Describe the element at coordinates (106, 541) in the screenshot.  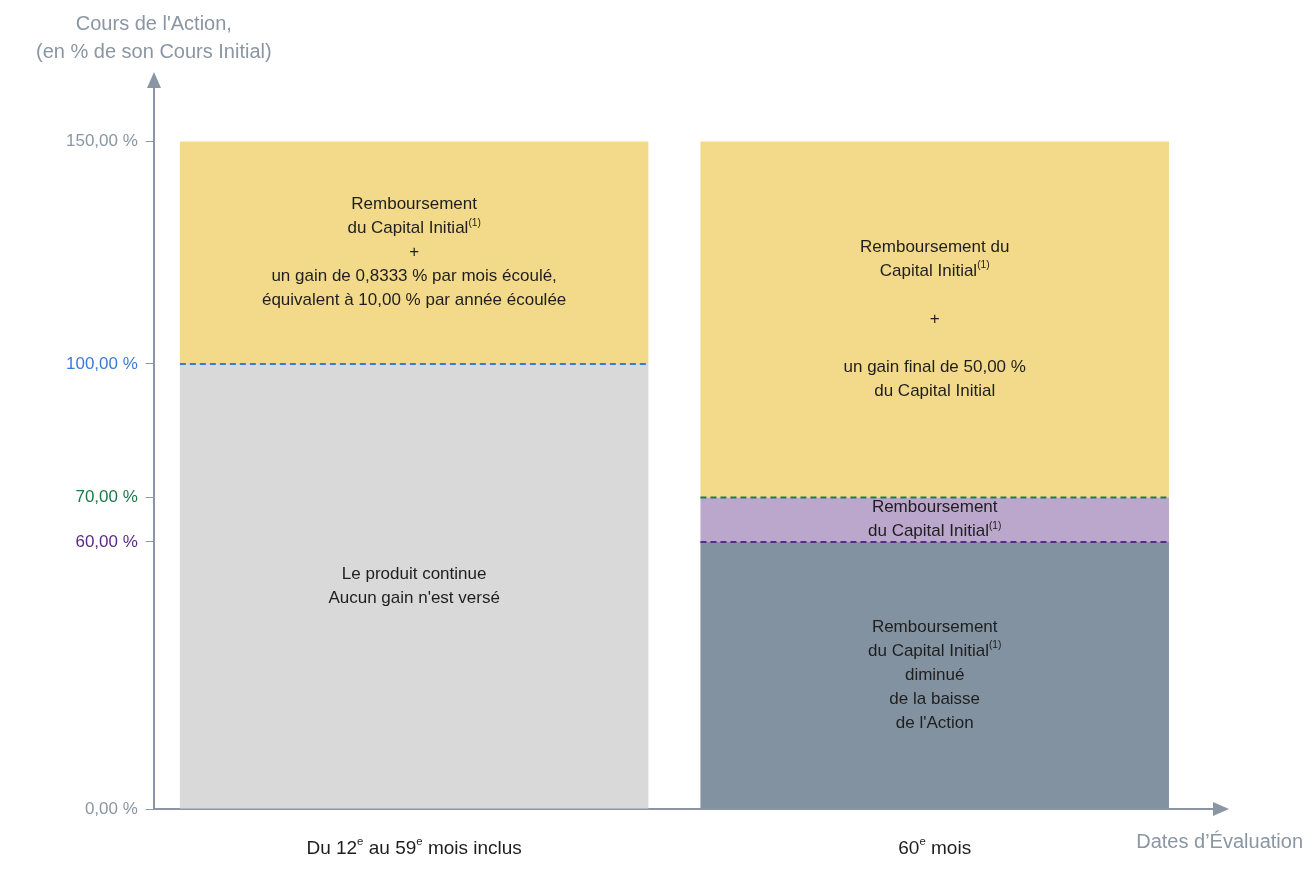
I see `y-tick-label: 60,00 %` at that location.